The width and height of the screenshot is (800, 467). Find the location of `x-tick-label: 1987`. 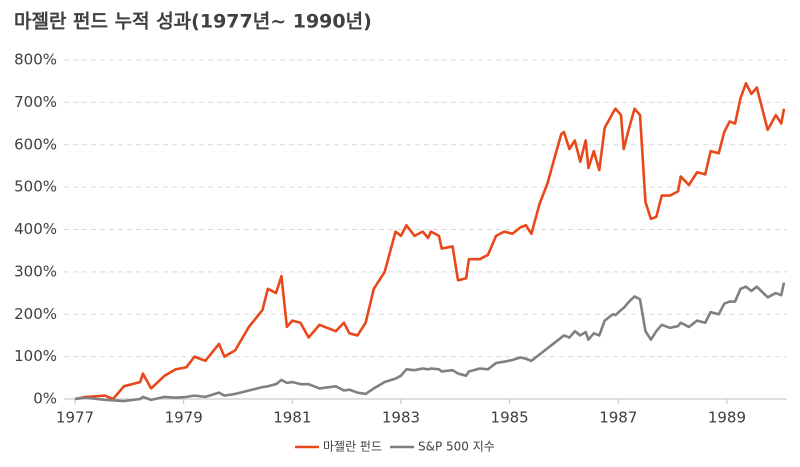

x-tick-label: 1987 is located at coordinates (618, 418).